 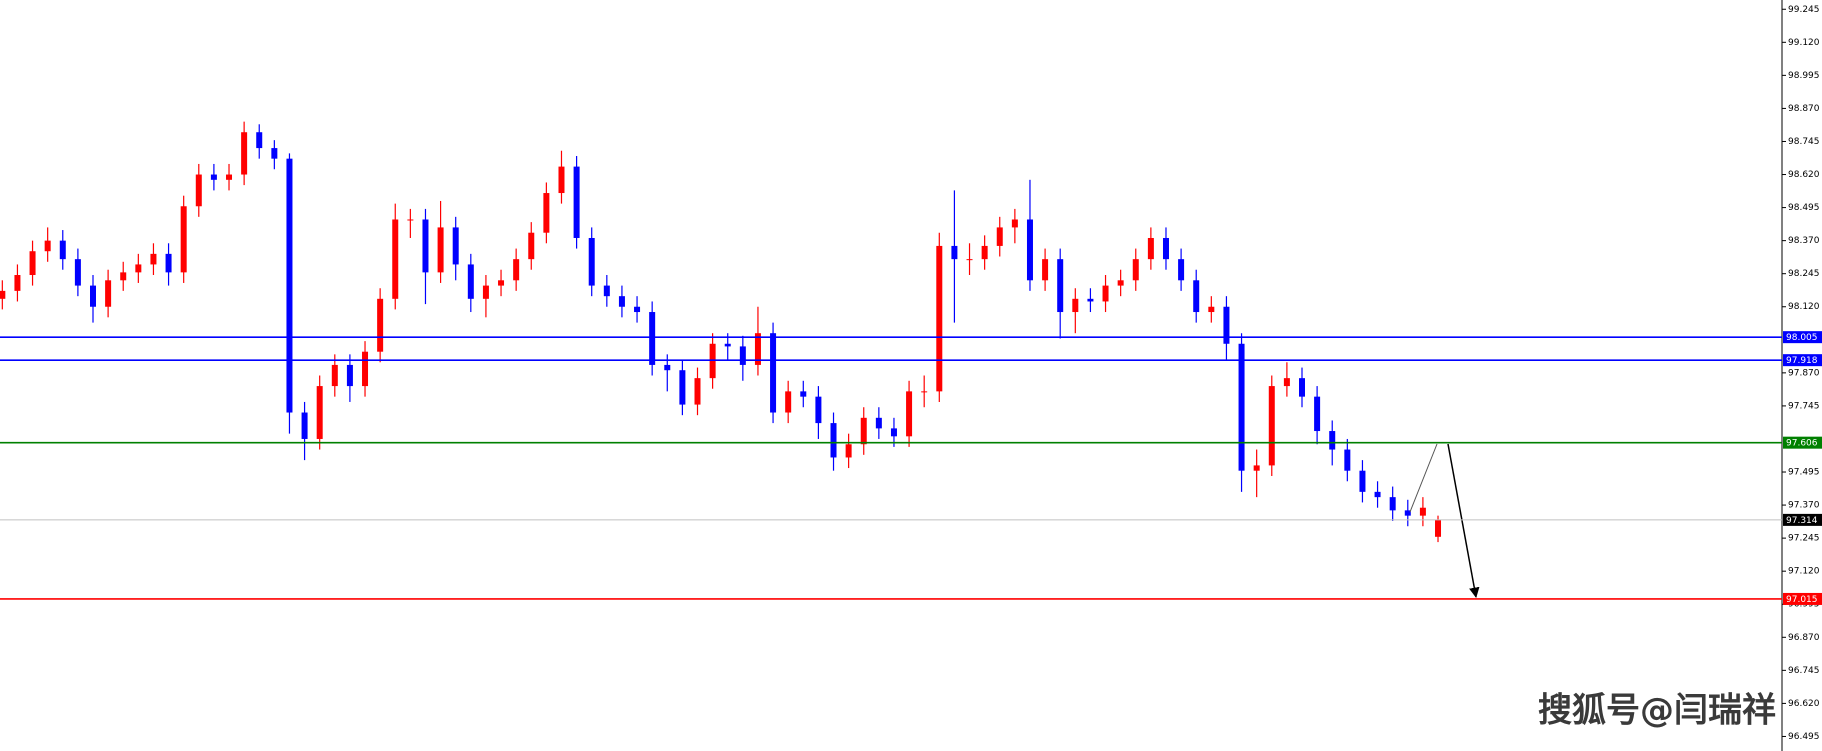 What do you see at coordinates (1804, 539) in the screenshot?
I see `y-tick-label: 97.245` at bounding box center [1804, 539].